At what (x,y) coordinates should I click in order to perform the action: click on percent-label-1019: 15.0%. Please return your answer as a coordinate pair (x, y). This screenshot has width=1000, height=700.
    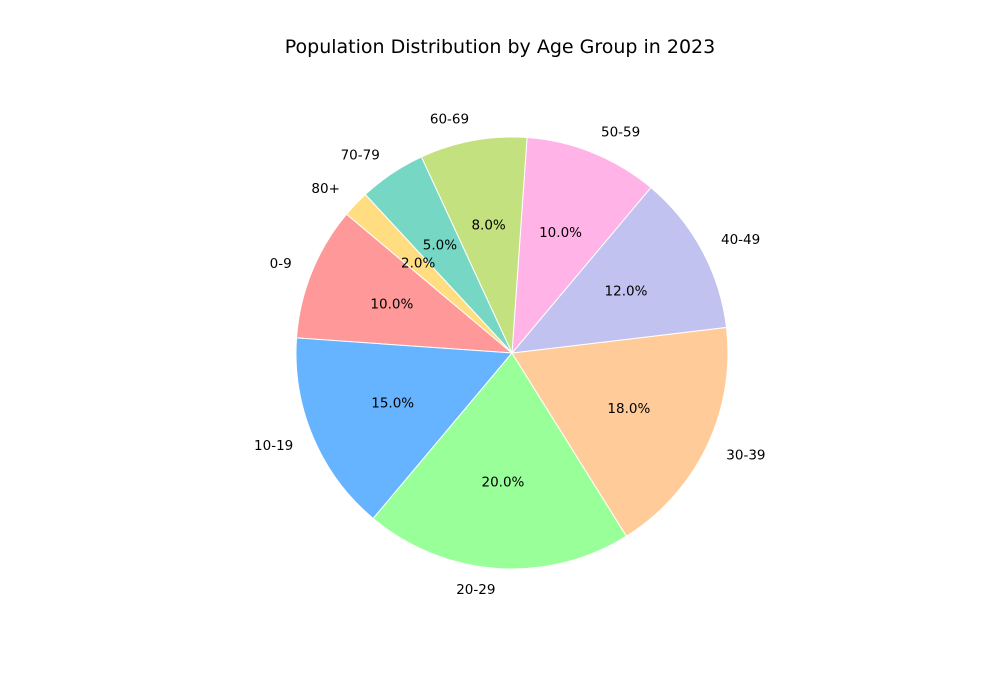
    Looking at the image, I should click on (392, 404).